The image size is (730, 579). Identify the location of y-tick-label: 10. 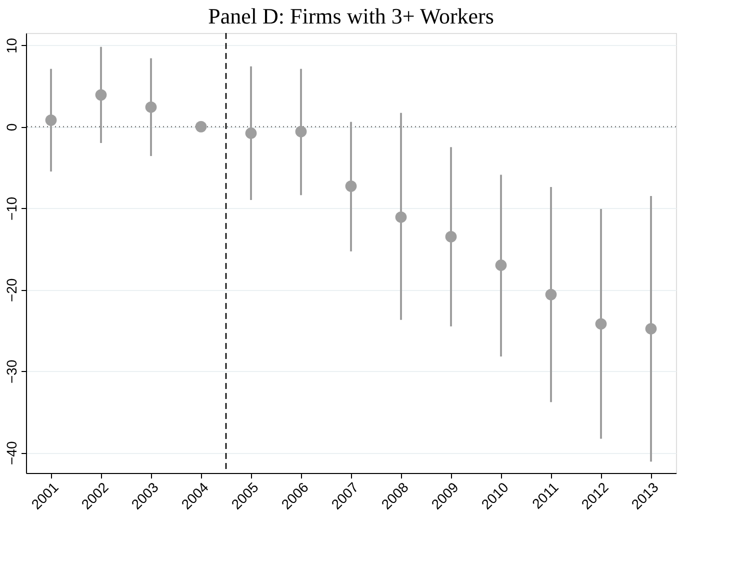
(12, 46).